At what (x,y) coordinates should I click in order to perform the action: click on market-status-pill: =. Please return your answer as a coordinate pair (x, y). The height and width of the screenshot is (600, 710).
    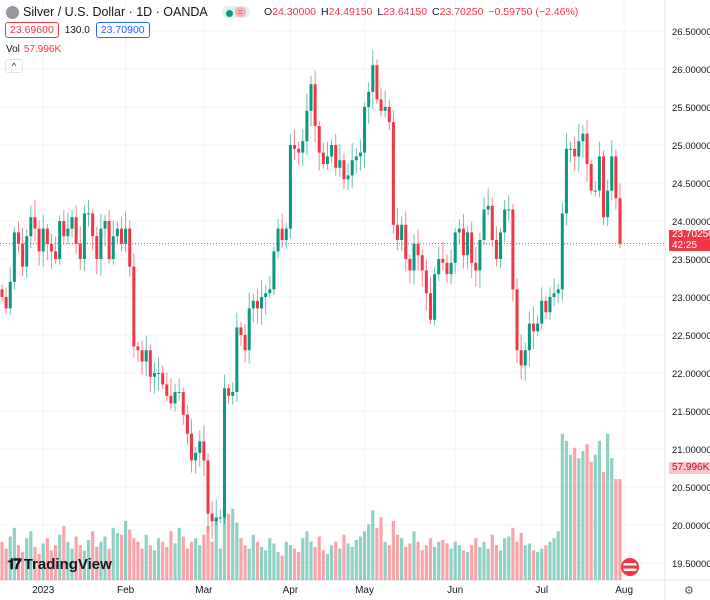
    Looking at the image, I should click on (236, 12).